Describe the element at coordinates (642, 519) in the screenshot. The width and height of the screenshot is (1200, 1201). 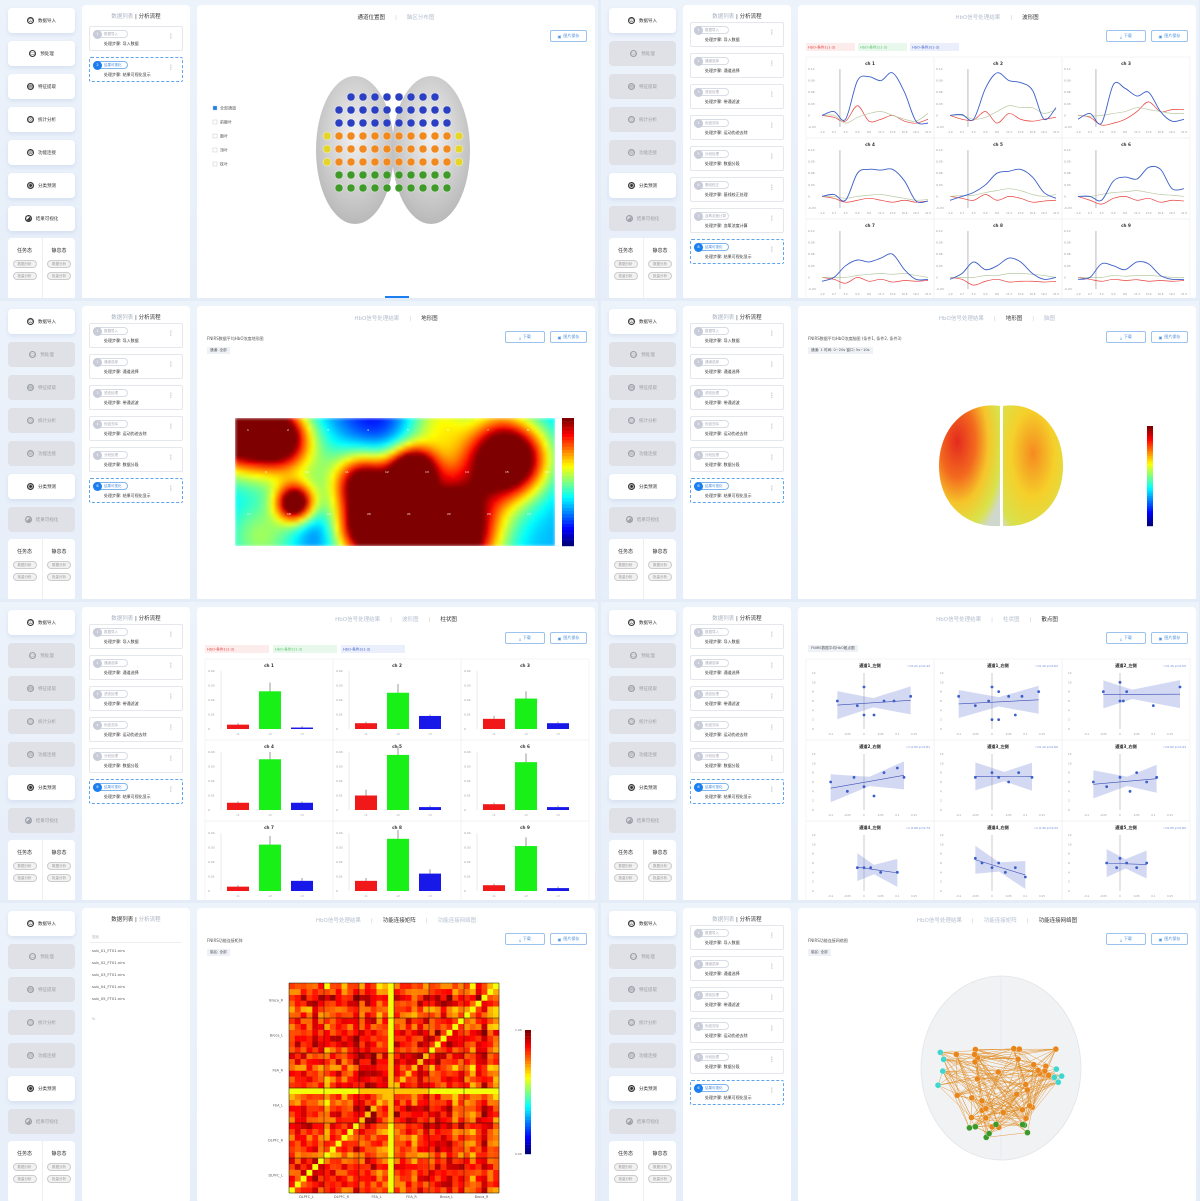
I see `nav-button-6: ◪结果可视化` at that location.